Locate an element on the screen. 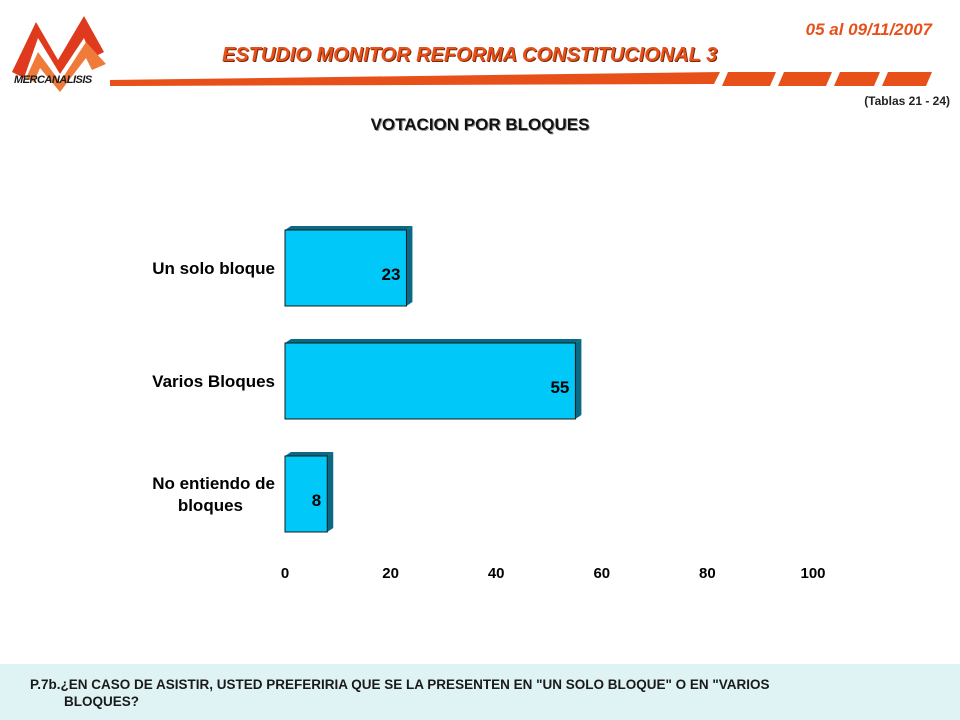 This screenshot has width=960, height=720. header-stripe is located at coordinates (521, 79).